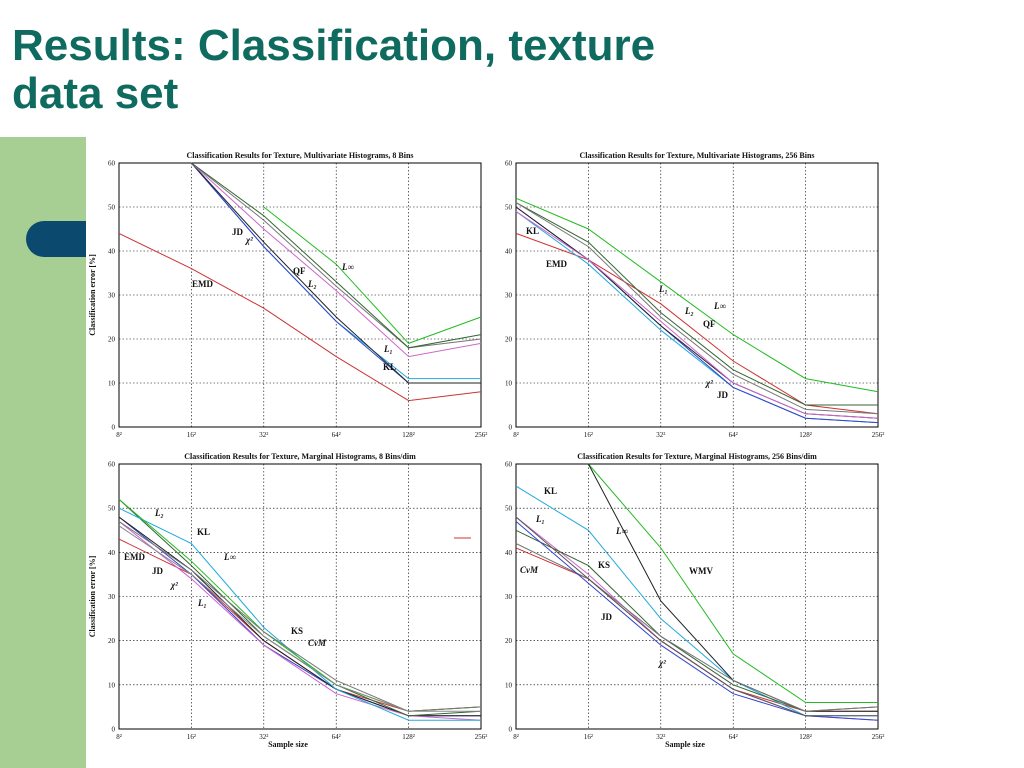 This screenshot has height=768, width=1024. Describe the element at coordinates (701, 571) in the screenshot. I see `series-annotation: WMV` at that location.